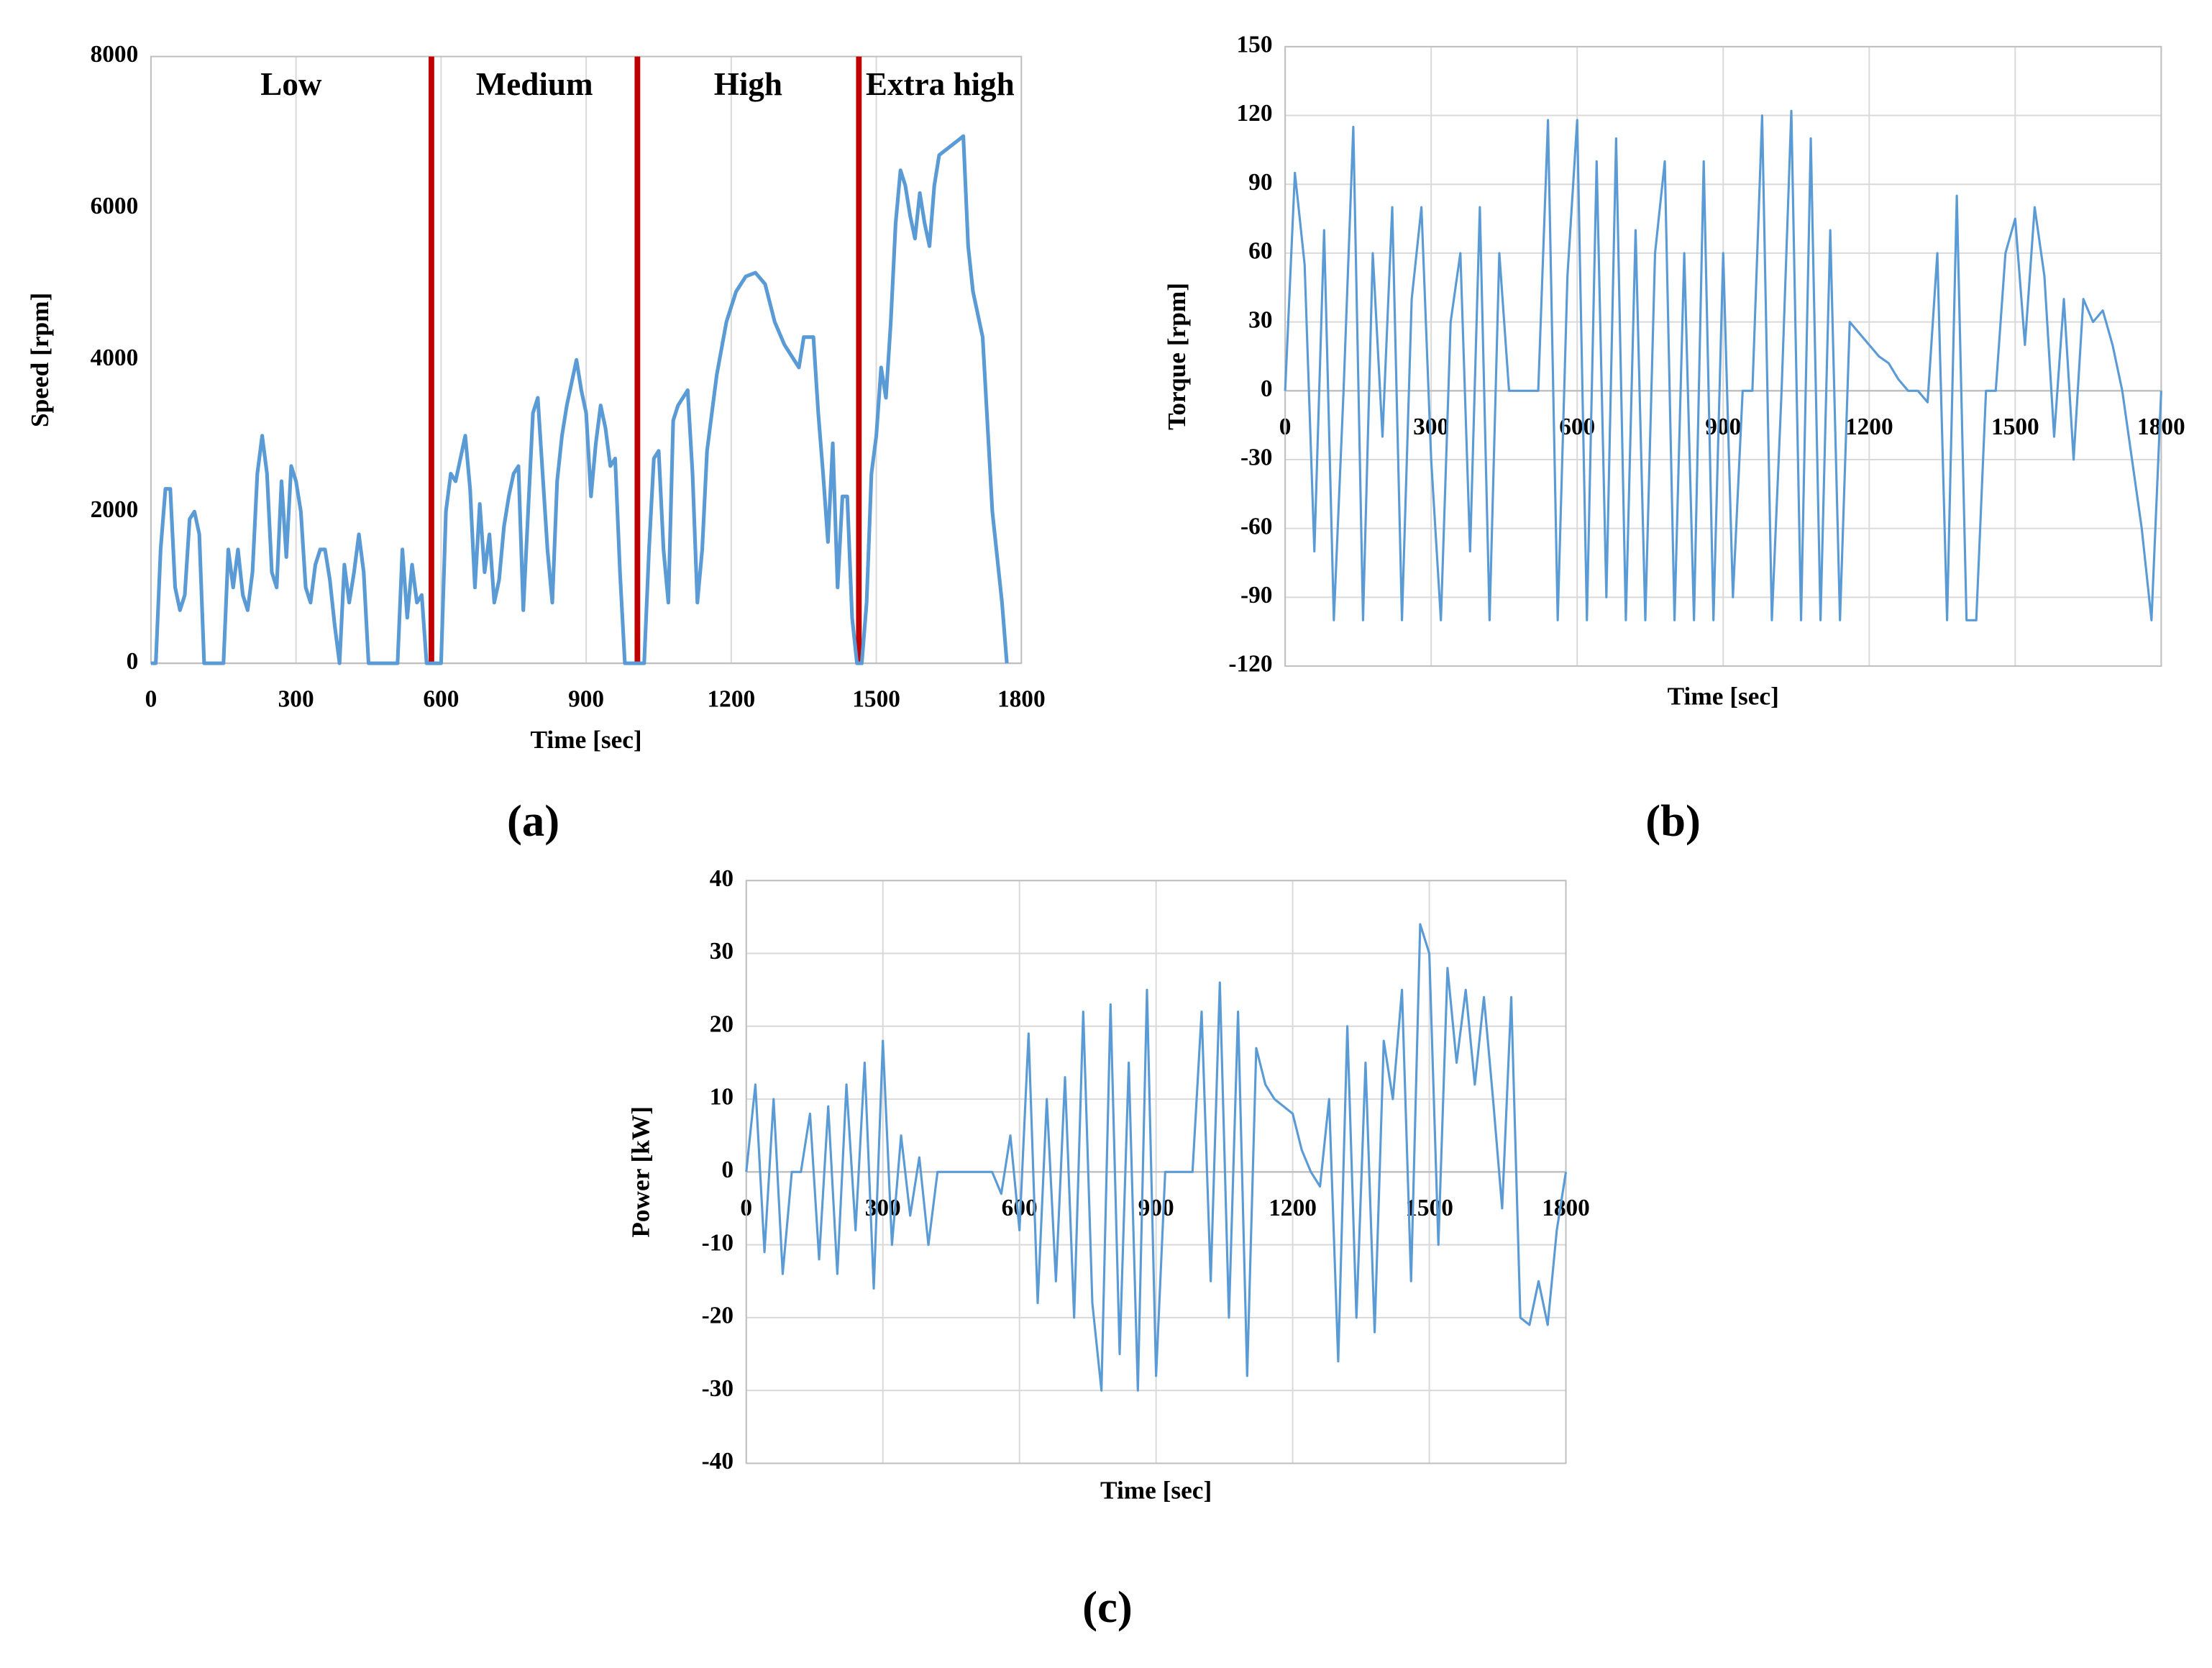 The width and height of the screenshot is (2212, 1668). Describe the element at coordinates (1260, 252) in the screenshot. I see `y-tick-label: 60` at that location.